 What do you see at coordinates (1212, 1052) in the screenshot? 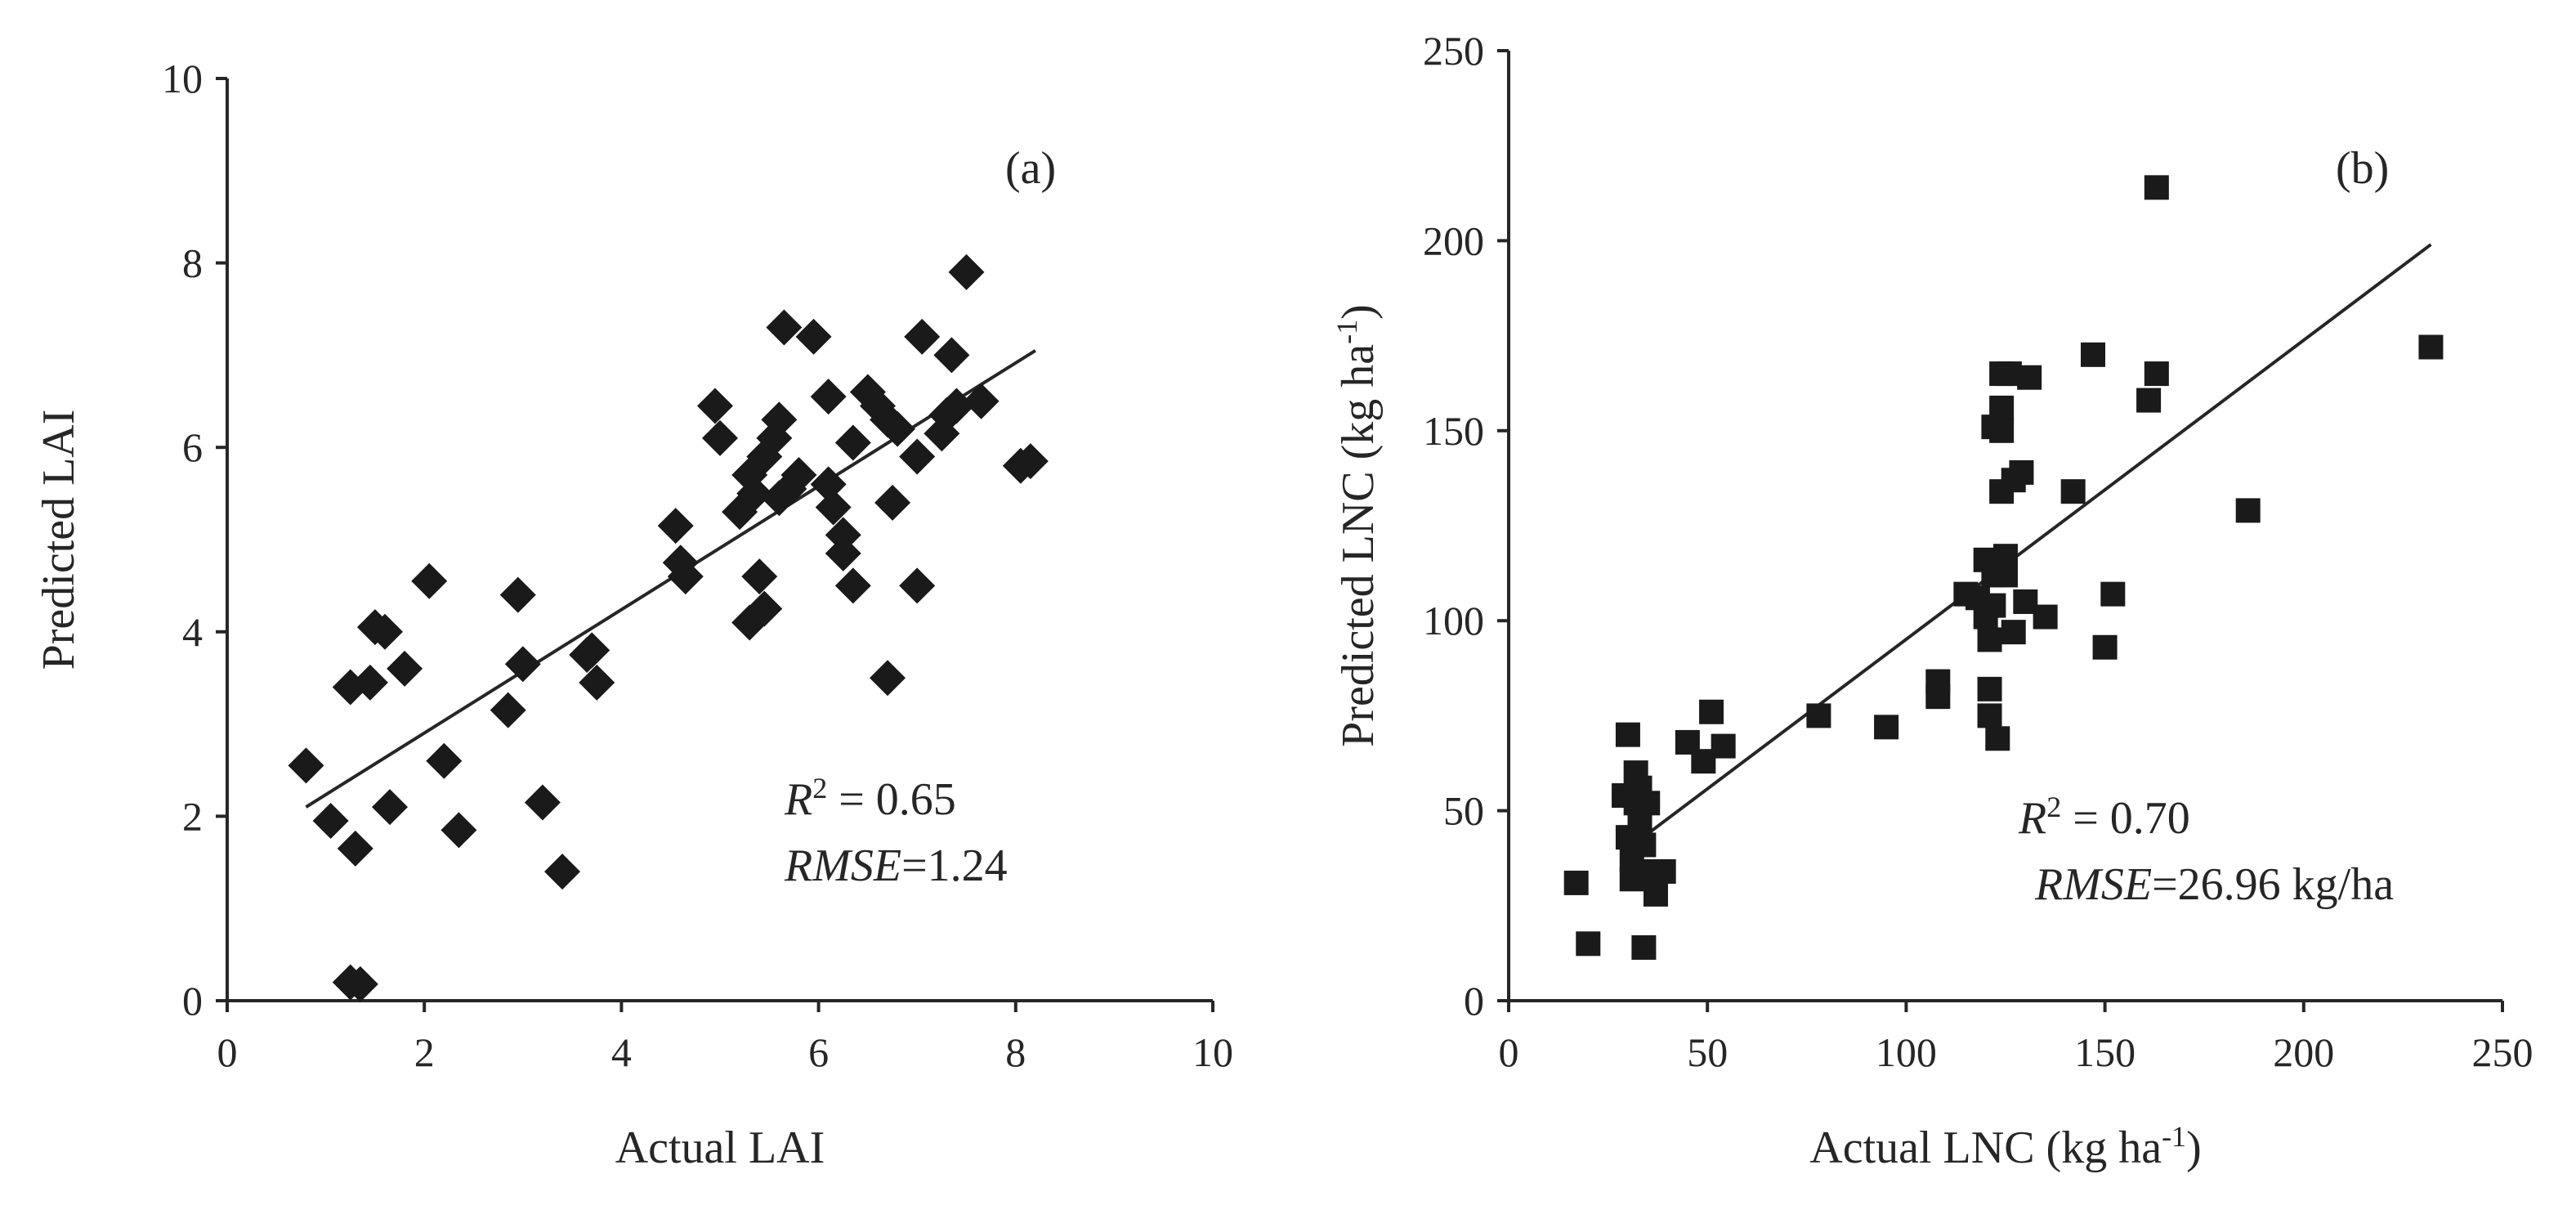
I see `panel-a-x-tick-label: 10` at bounding box center [1212, 1052].